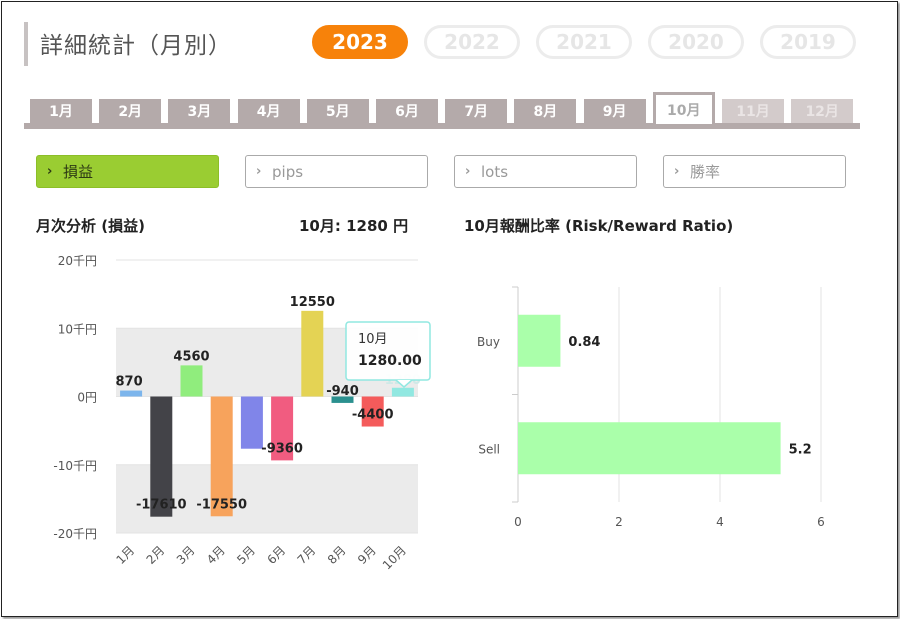 The width and height of the screenshot is (900, 619). I want to click on data-label: -4400, so click(373, 415).